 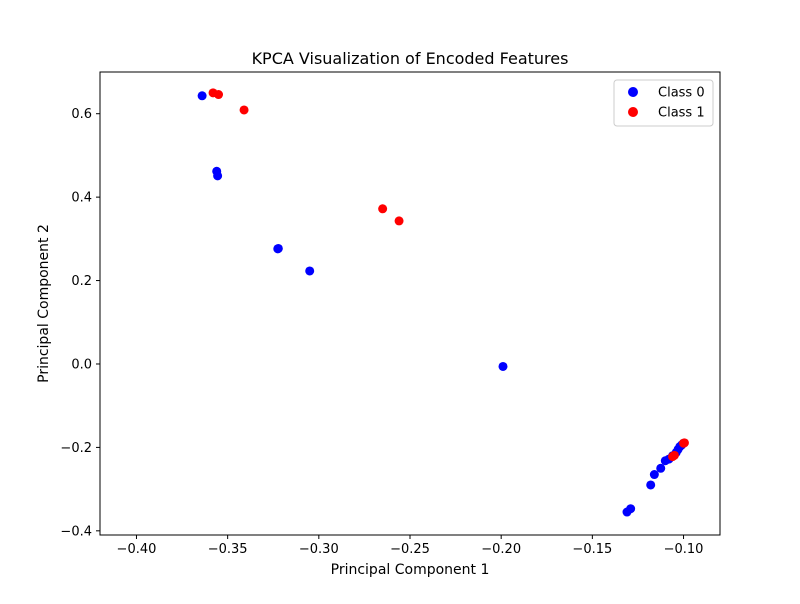 I want to click on legend-label-class-0: Class 0, so click(x=681, y=93).